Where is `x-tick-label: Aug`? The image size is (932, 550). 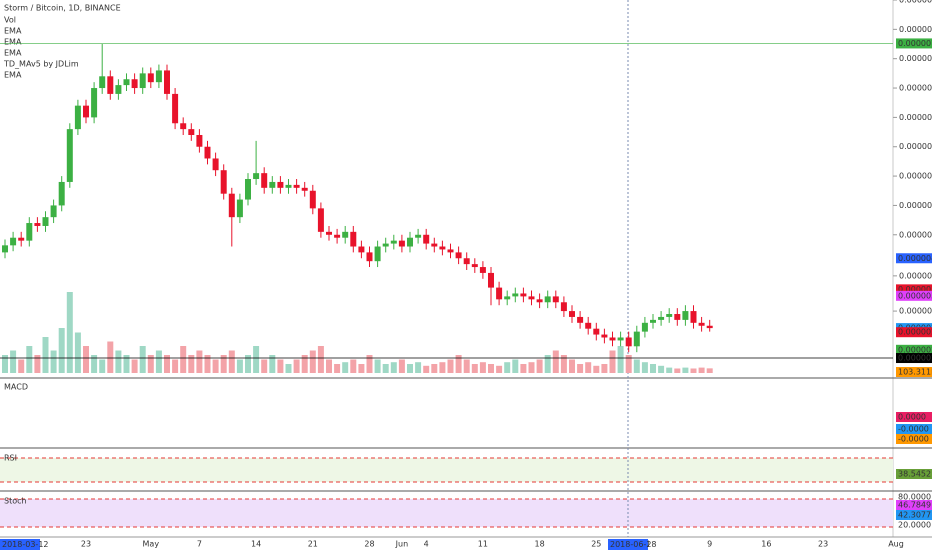 x-tick-label: Aug is located at coordinates (896, 544).